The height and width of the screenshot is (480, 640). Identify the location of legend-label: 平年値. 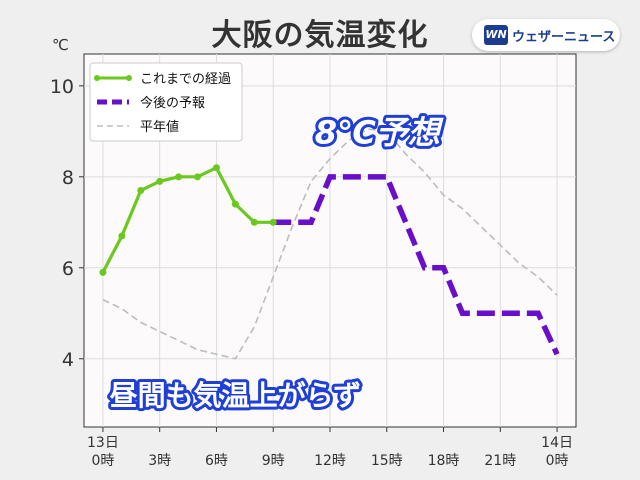
(159, 127).